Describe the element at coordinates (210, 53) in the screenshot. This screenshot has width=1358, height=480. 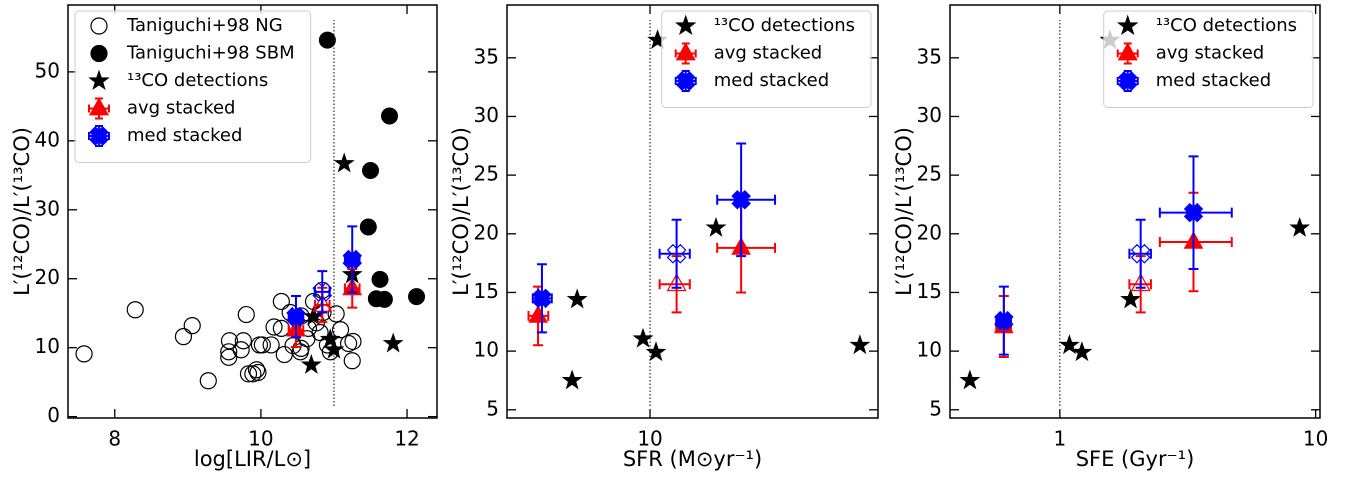
I see `legend-label: Taniguchi+98 SBM` at that location.